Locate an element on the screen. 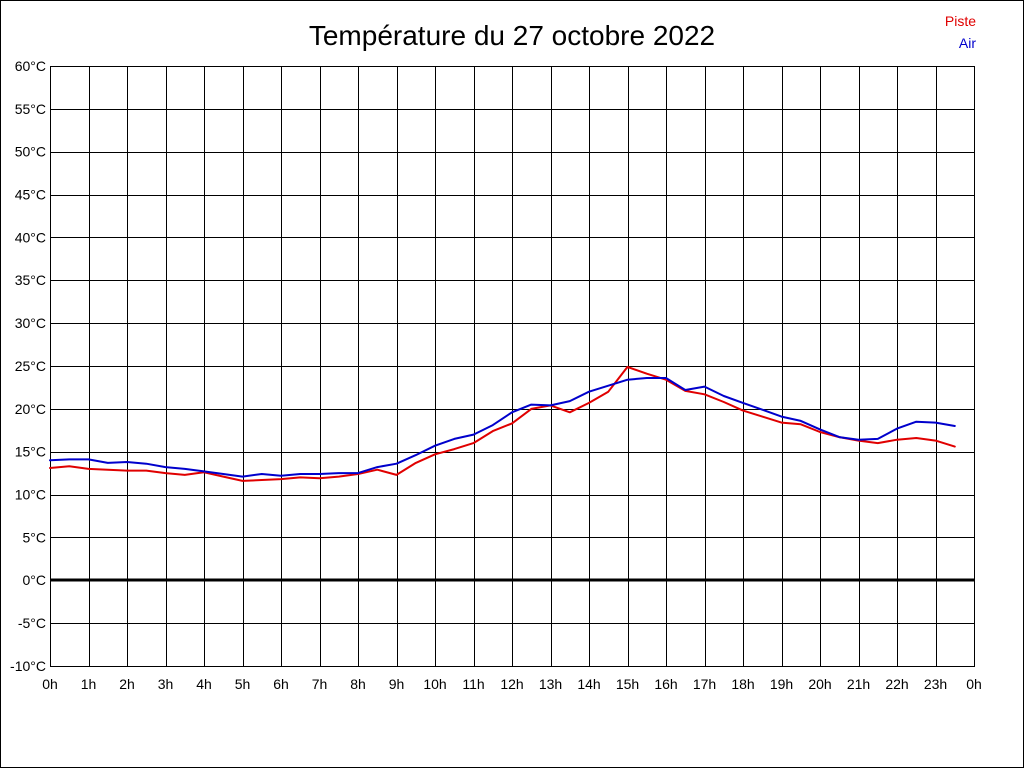 The width and height of the screenshot is (1024, 768). y-tick-label: -10°C is located at coordinates (28, 666).